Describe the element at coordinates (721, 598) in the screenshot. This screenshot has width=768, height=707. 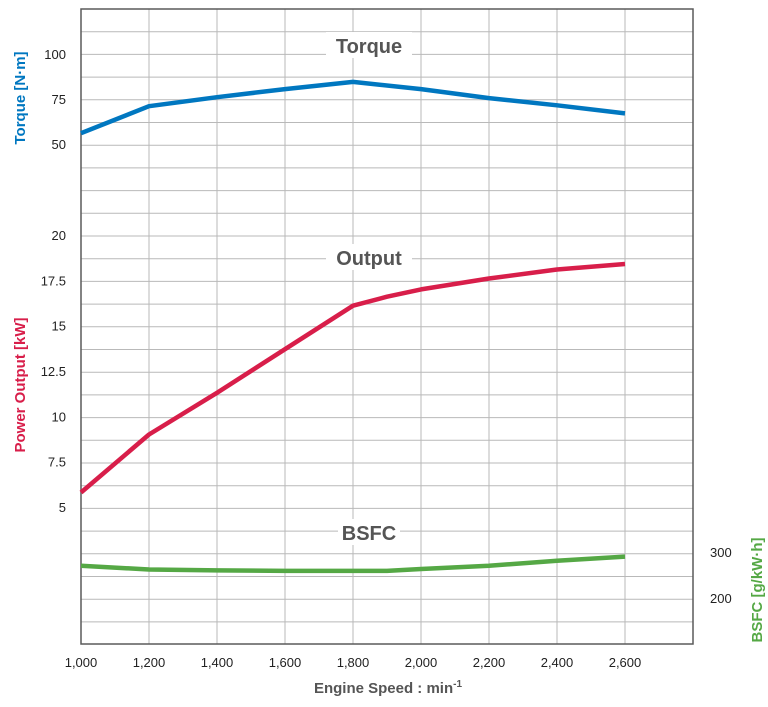
I see `bsfc-tick-label: 200` at that location.